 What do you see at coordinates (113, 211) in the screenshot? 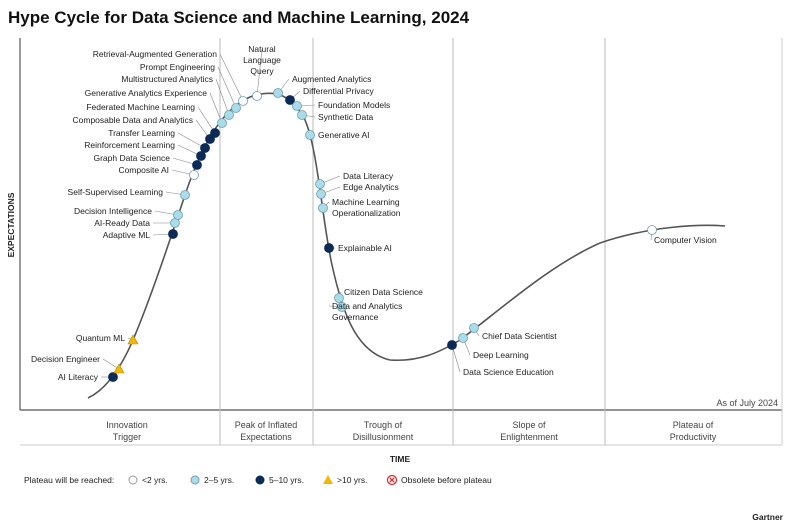
I see `technology-label: Decision Intelligence` at bounding box center [113, 211].